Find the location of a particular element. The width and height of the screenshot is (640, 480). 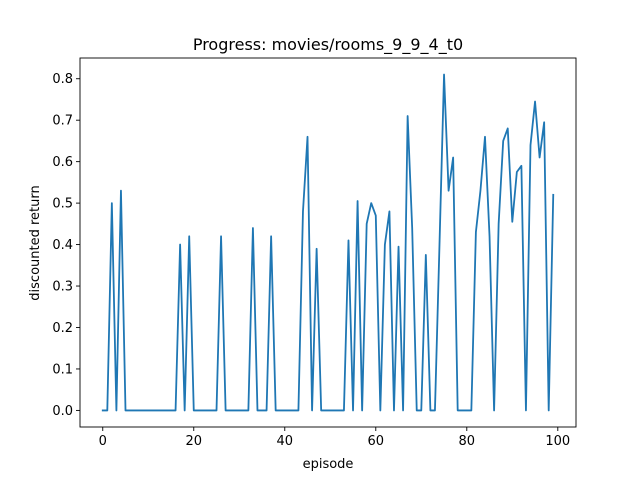

y-tick-label: 0.5 is located at coordinates (62, 204).